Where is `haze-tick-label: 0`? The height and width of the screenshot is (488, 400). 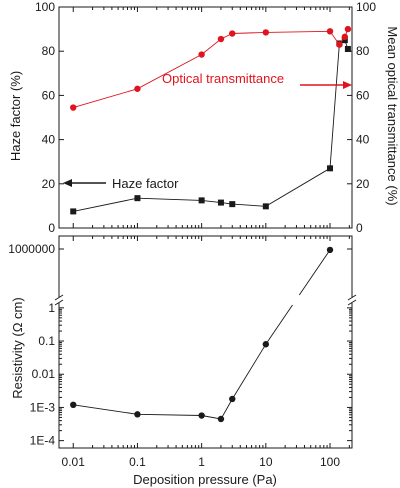
haze-tick-label: 0 is located at coordinates (51, 228).